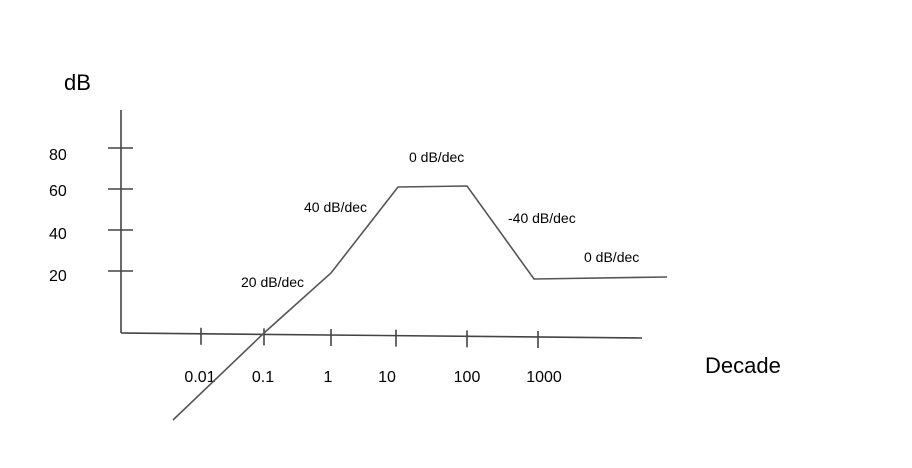 This screenshot has width=912, height=468. Describe the element at coordinates (373, 356) in the screenshot. I see `x-ticks: 0.01 0.1 1 10 100 1000` at that location.